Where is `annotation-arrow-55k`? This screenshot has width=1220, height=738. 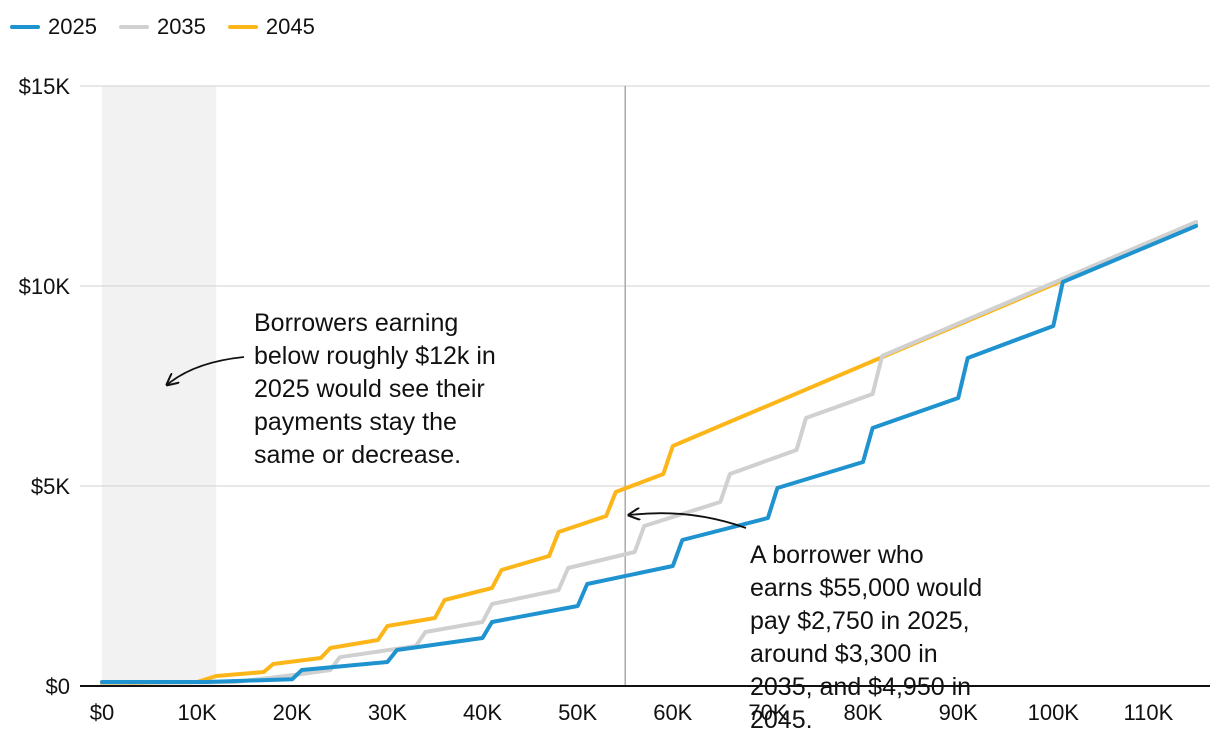 annotation-arrow-55k is located at coordinates (688, 521).